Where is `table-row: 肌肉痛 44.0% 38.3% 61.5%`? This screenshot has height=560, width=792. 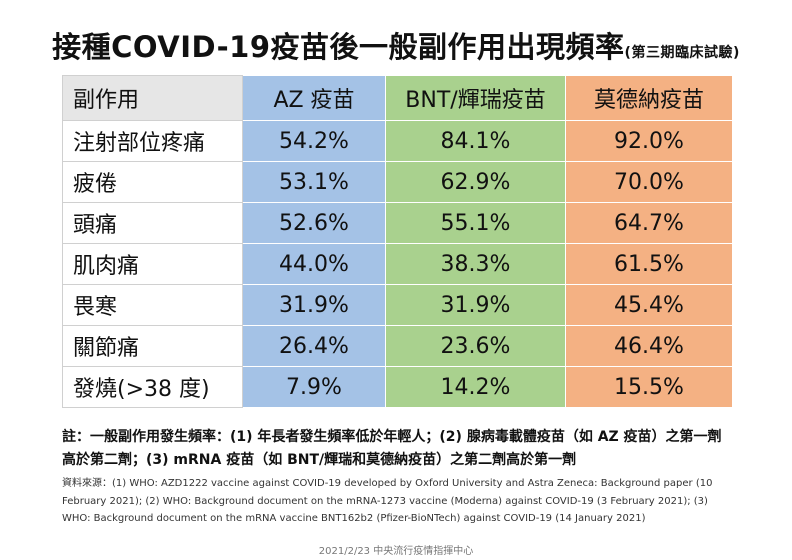 table-row: 肌肉痛 44.0% 38.3% 61.5% is located at coordinates (397, 264).